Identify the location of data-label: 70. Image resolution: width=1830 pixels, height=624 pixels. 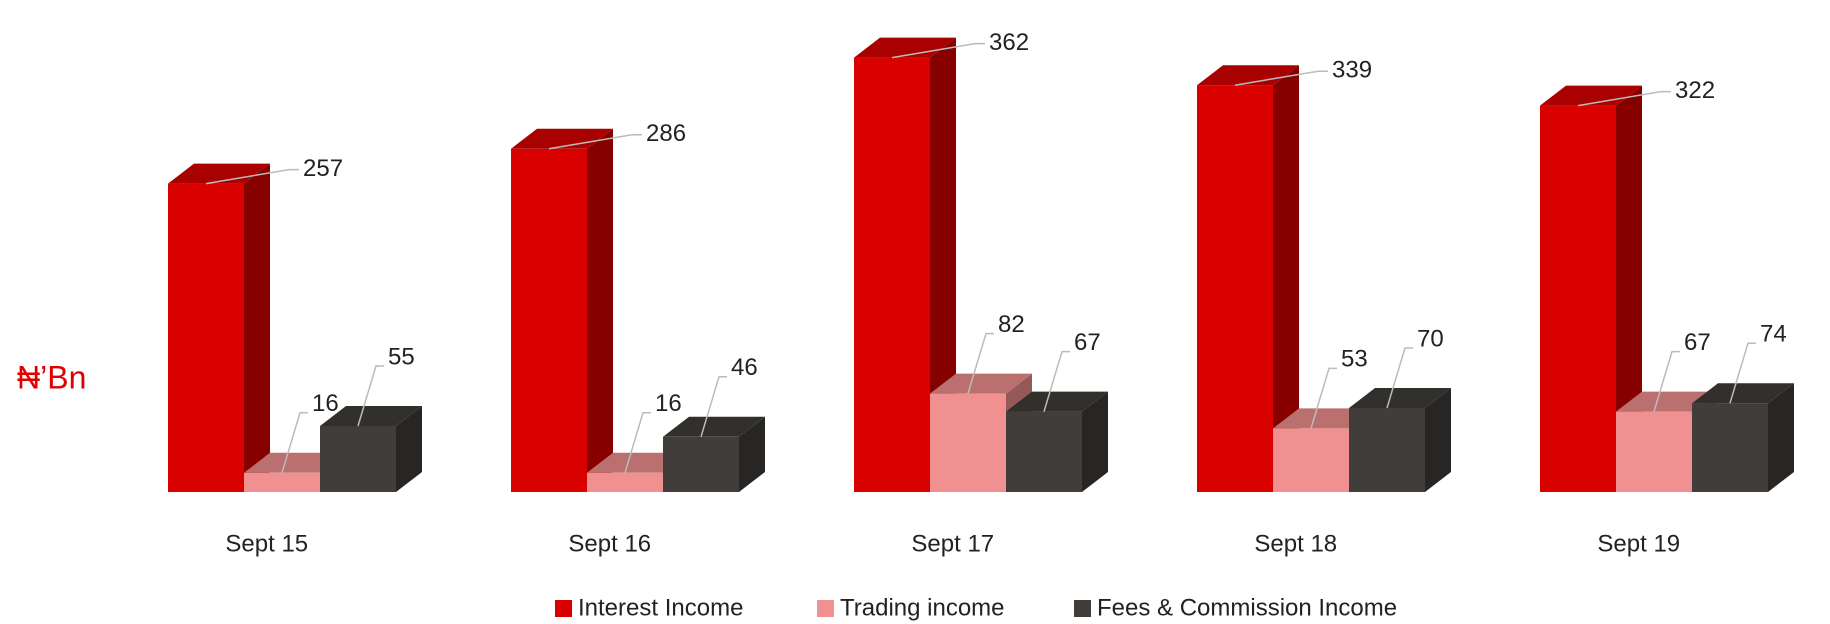
(1430, 338).